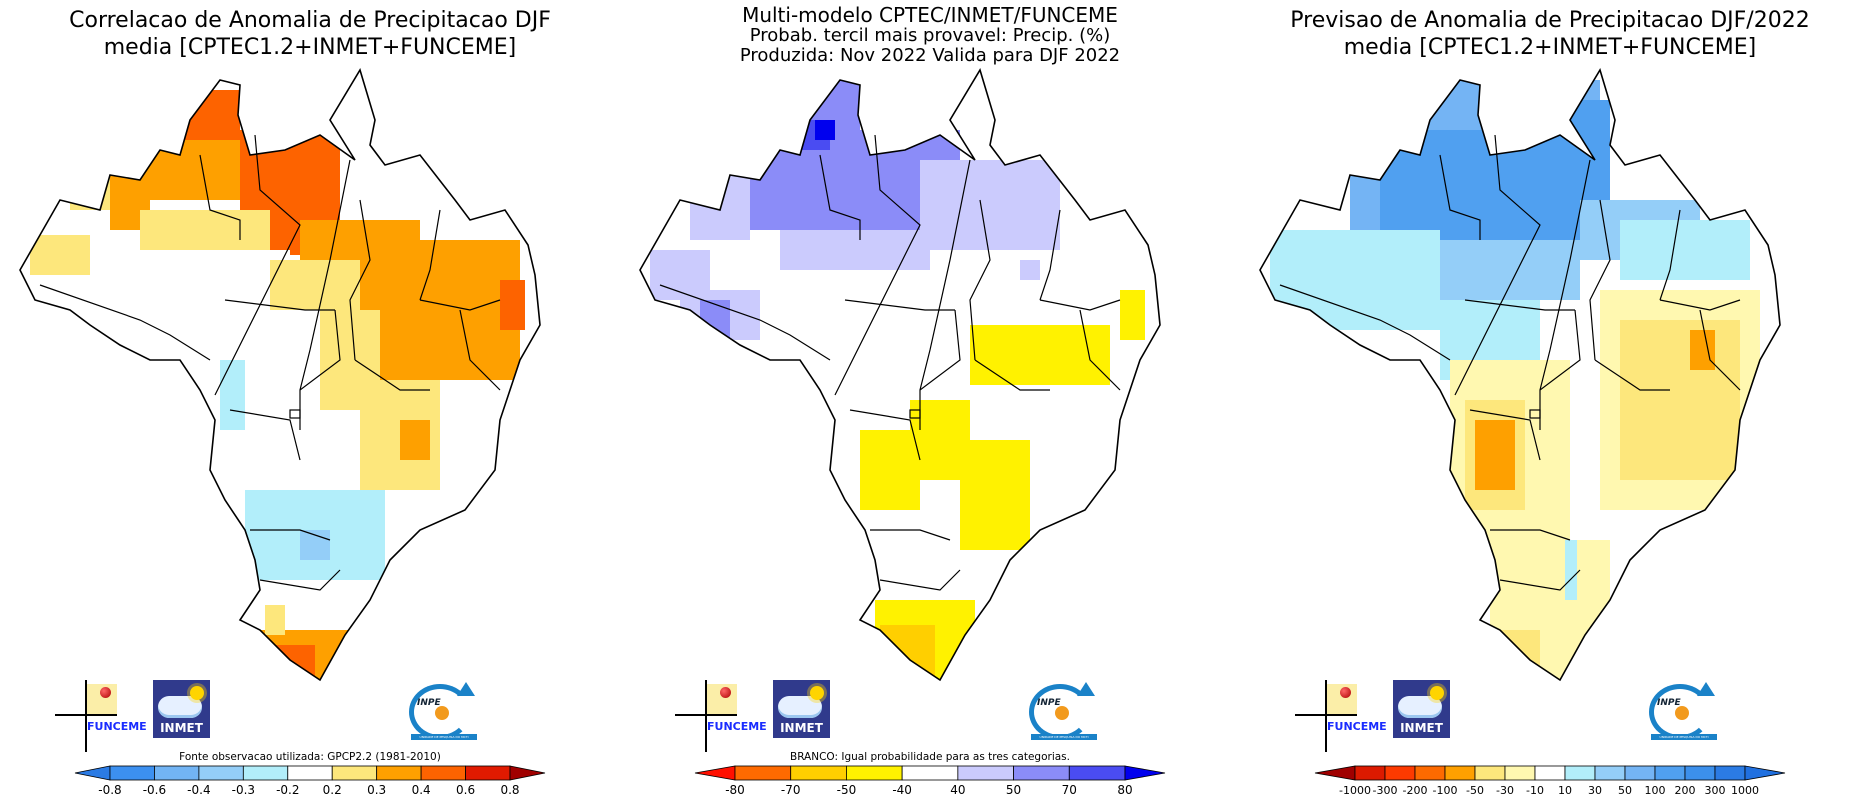 The image size is (1860, 802). Describe the element at coordinates (902, 790) in the screenshot. I see `colorbar-tick-label: -40` at that location.